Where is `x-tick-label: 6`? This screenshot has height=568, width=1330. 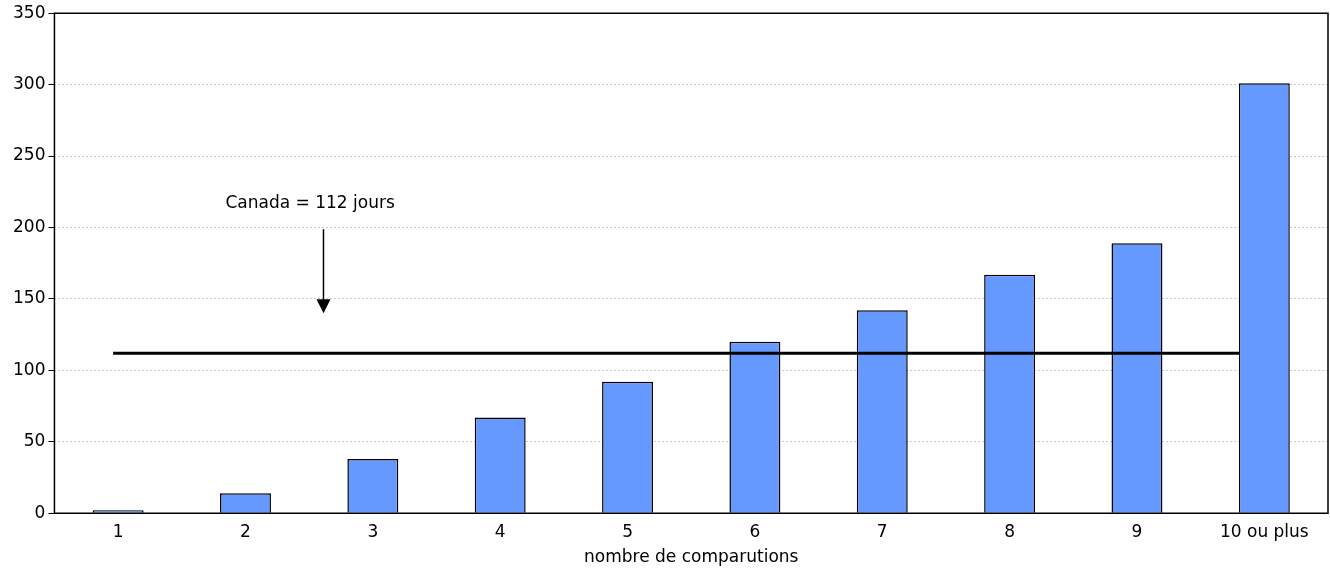
x-tick-label: 6 is located at coordinates (755, 530).